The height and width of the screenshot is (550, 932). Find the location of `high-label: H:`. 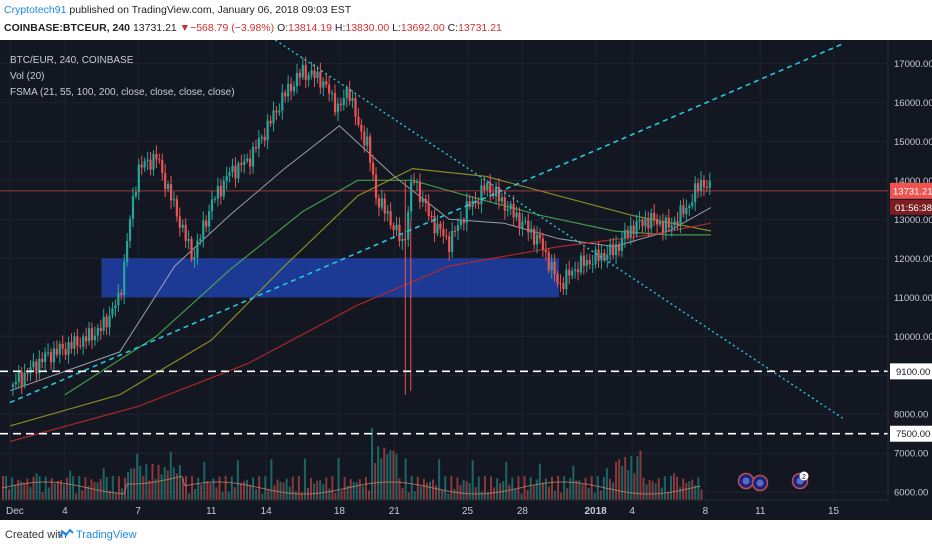

high-label: H: is located at coordinates (340, 28).